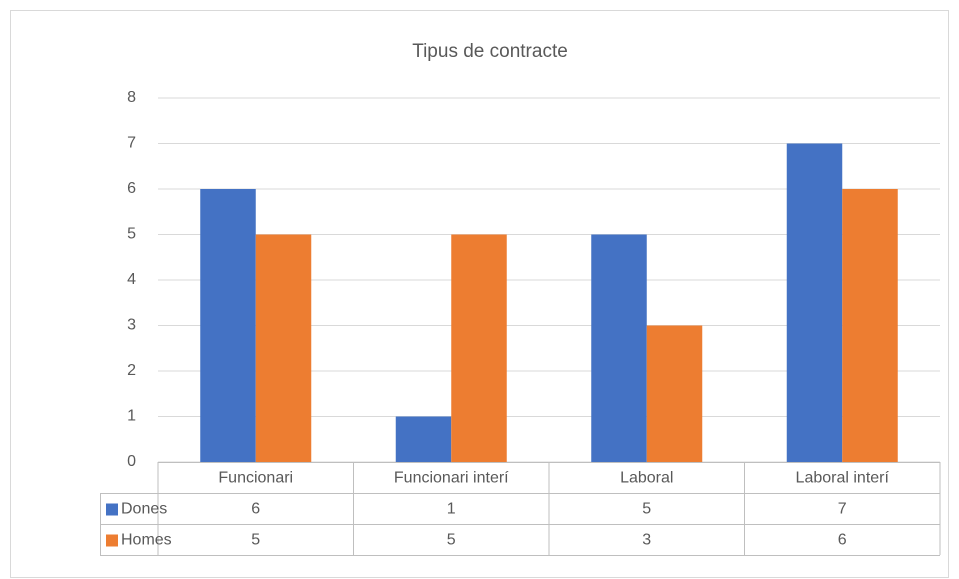 This screenshot has height=579, width=959. What do you see at coordinates (646, 478) in the screenshot?
I see `x-tick-label: Laboral` at bounding box center [646, 478].